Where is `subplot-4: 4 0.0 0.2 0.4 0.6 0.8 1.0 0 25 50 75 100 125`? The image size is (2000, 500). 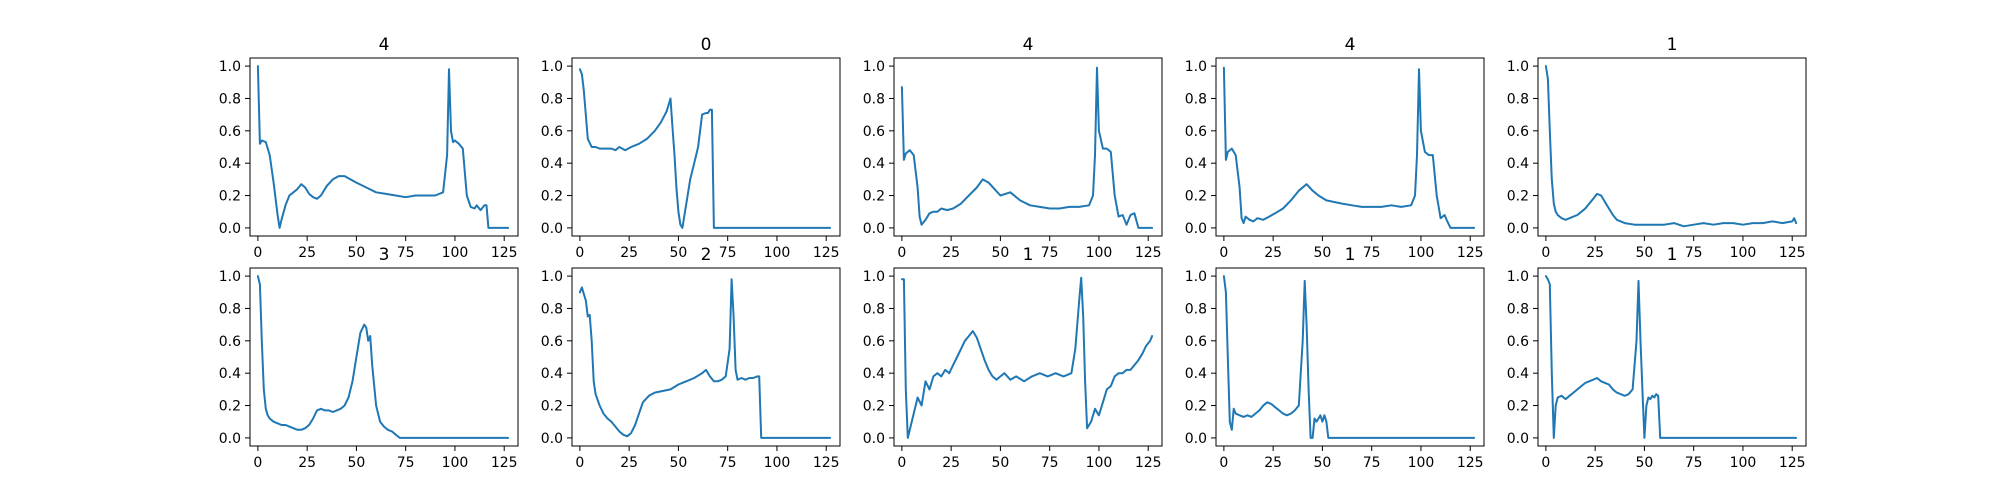 subplot-4: 4 0.0 0.2 0.4 0.6 0.8 1.0 0 25 50 75 100 125 is located at coordinates (1335, 148).